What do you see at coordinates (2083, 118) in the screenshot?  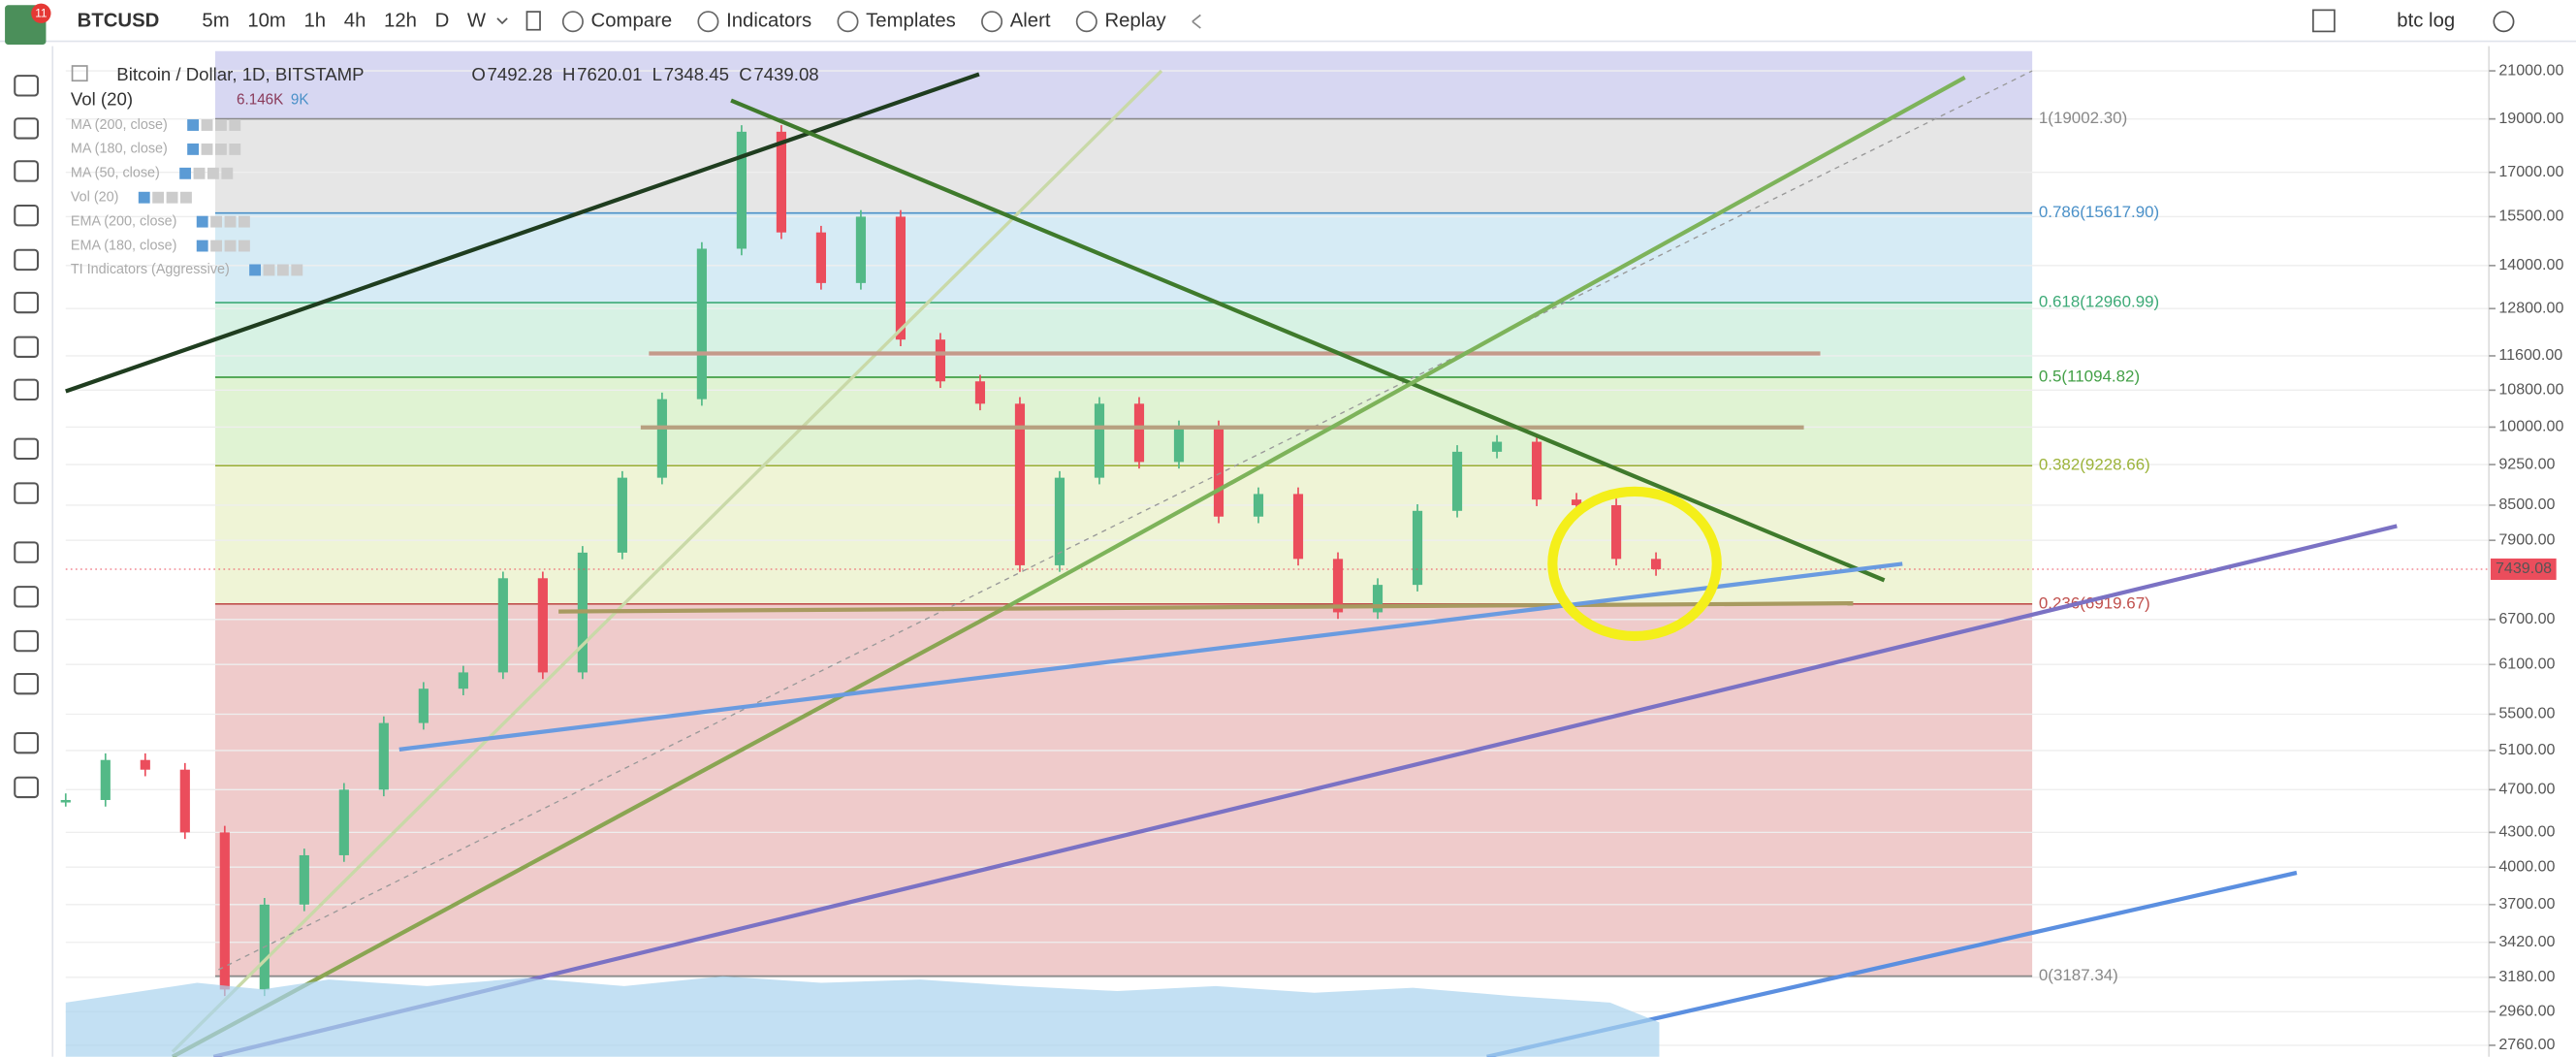 I see `fib-label: 1(19002.30)` at bounding box center [2083, 118].